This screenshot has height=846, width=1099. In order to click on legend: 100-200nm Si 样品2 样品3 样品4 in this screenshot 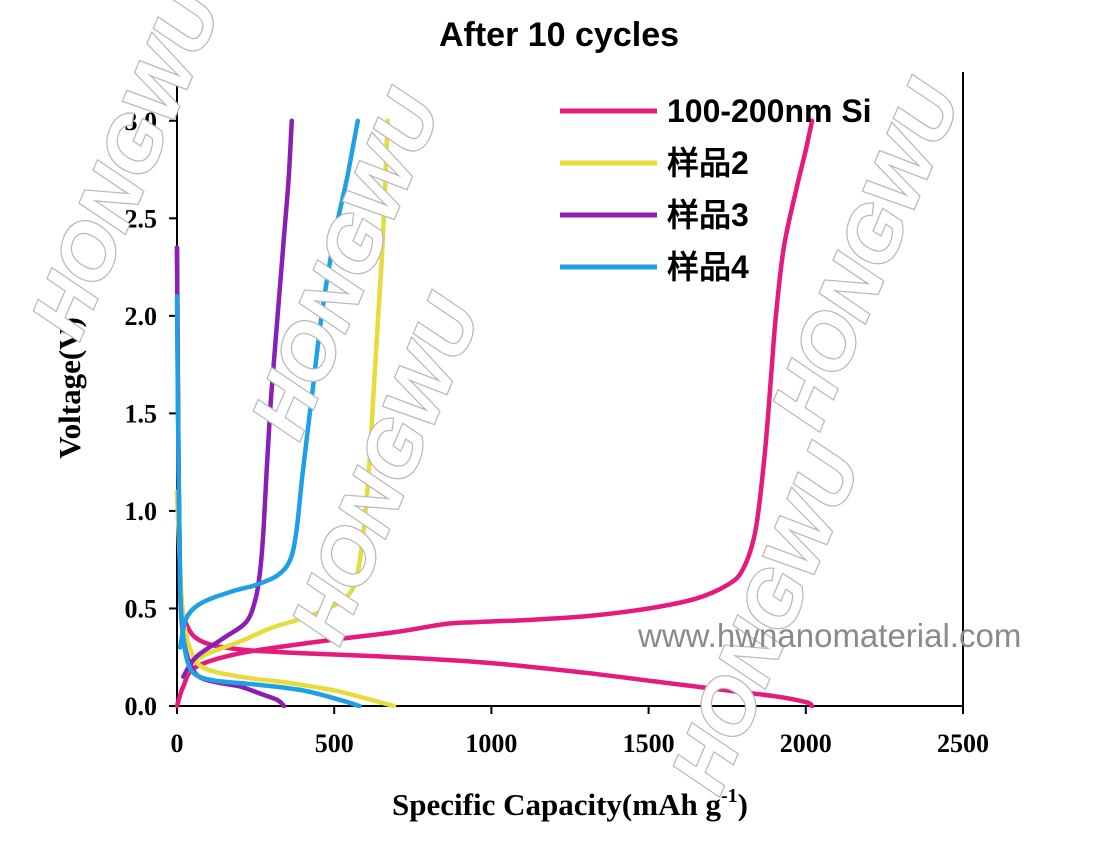, I will do `click(716, 189)`.